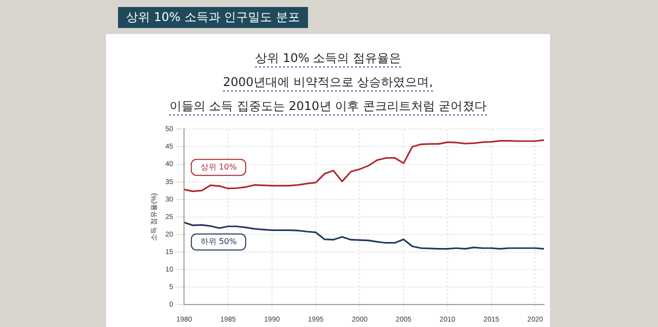 This screenshot has height=327, width=658. Describe the element at coordinates (328, 58) in the screenshot. I see `text: 상위 10% 소득의 점유율은` at that location.